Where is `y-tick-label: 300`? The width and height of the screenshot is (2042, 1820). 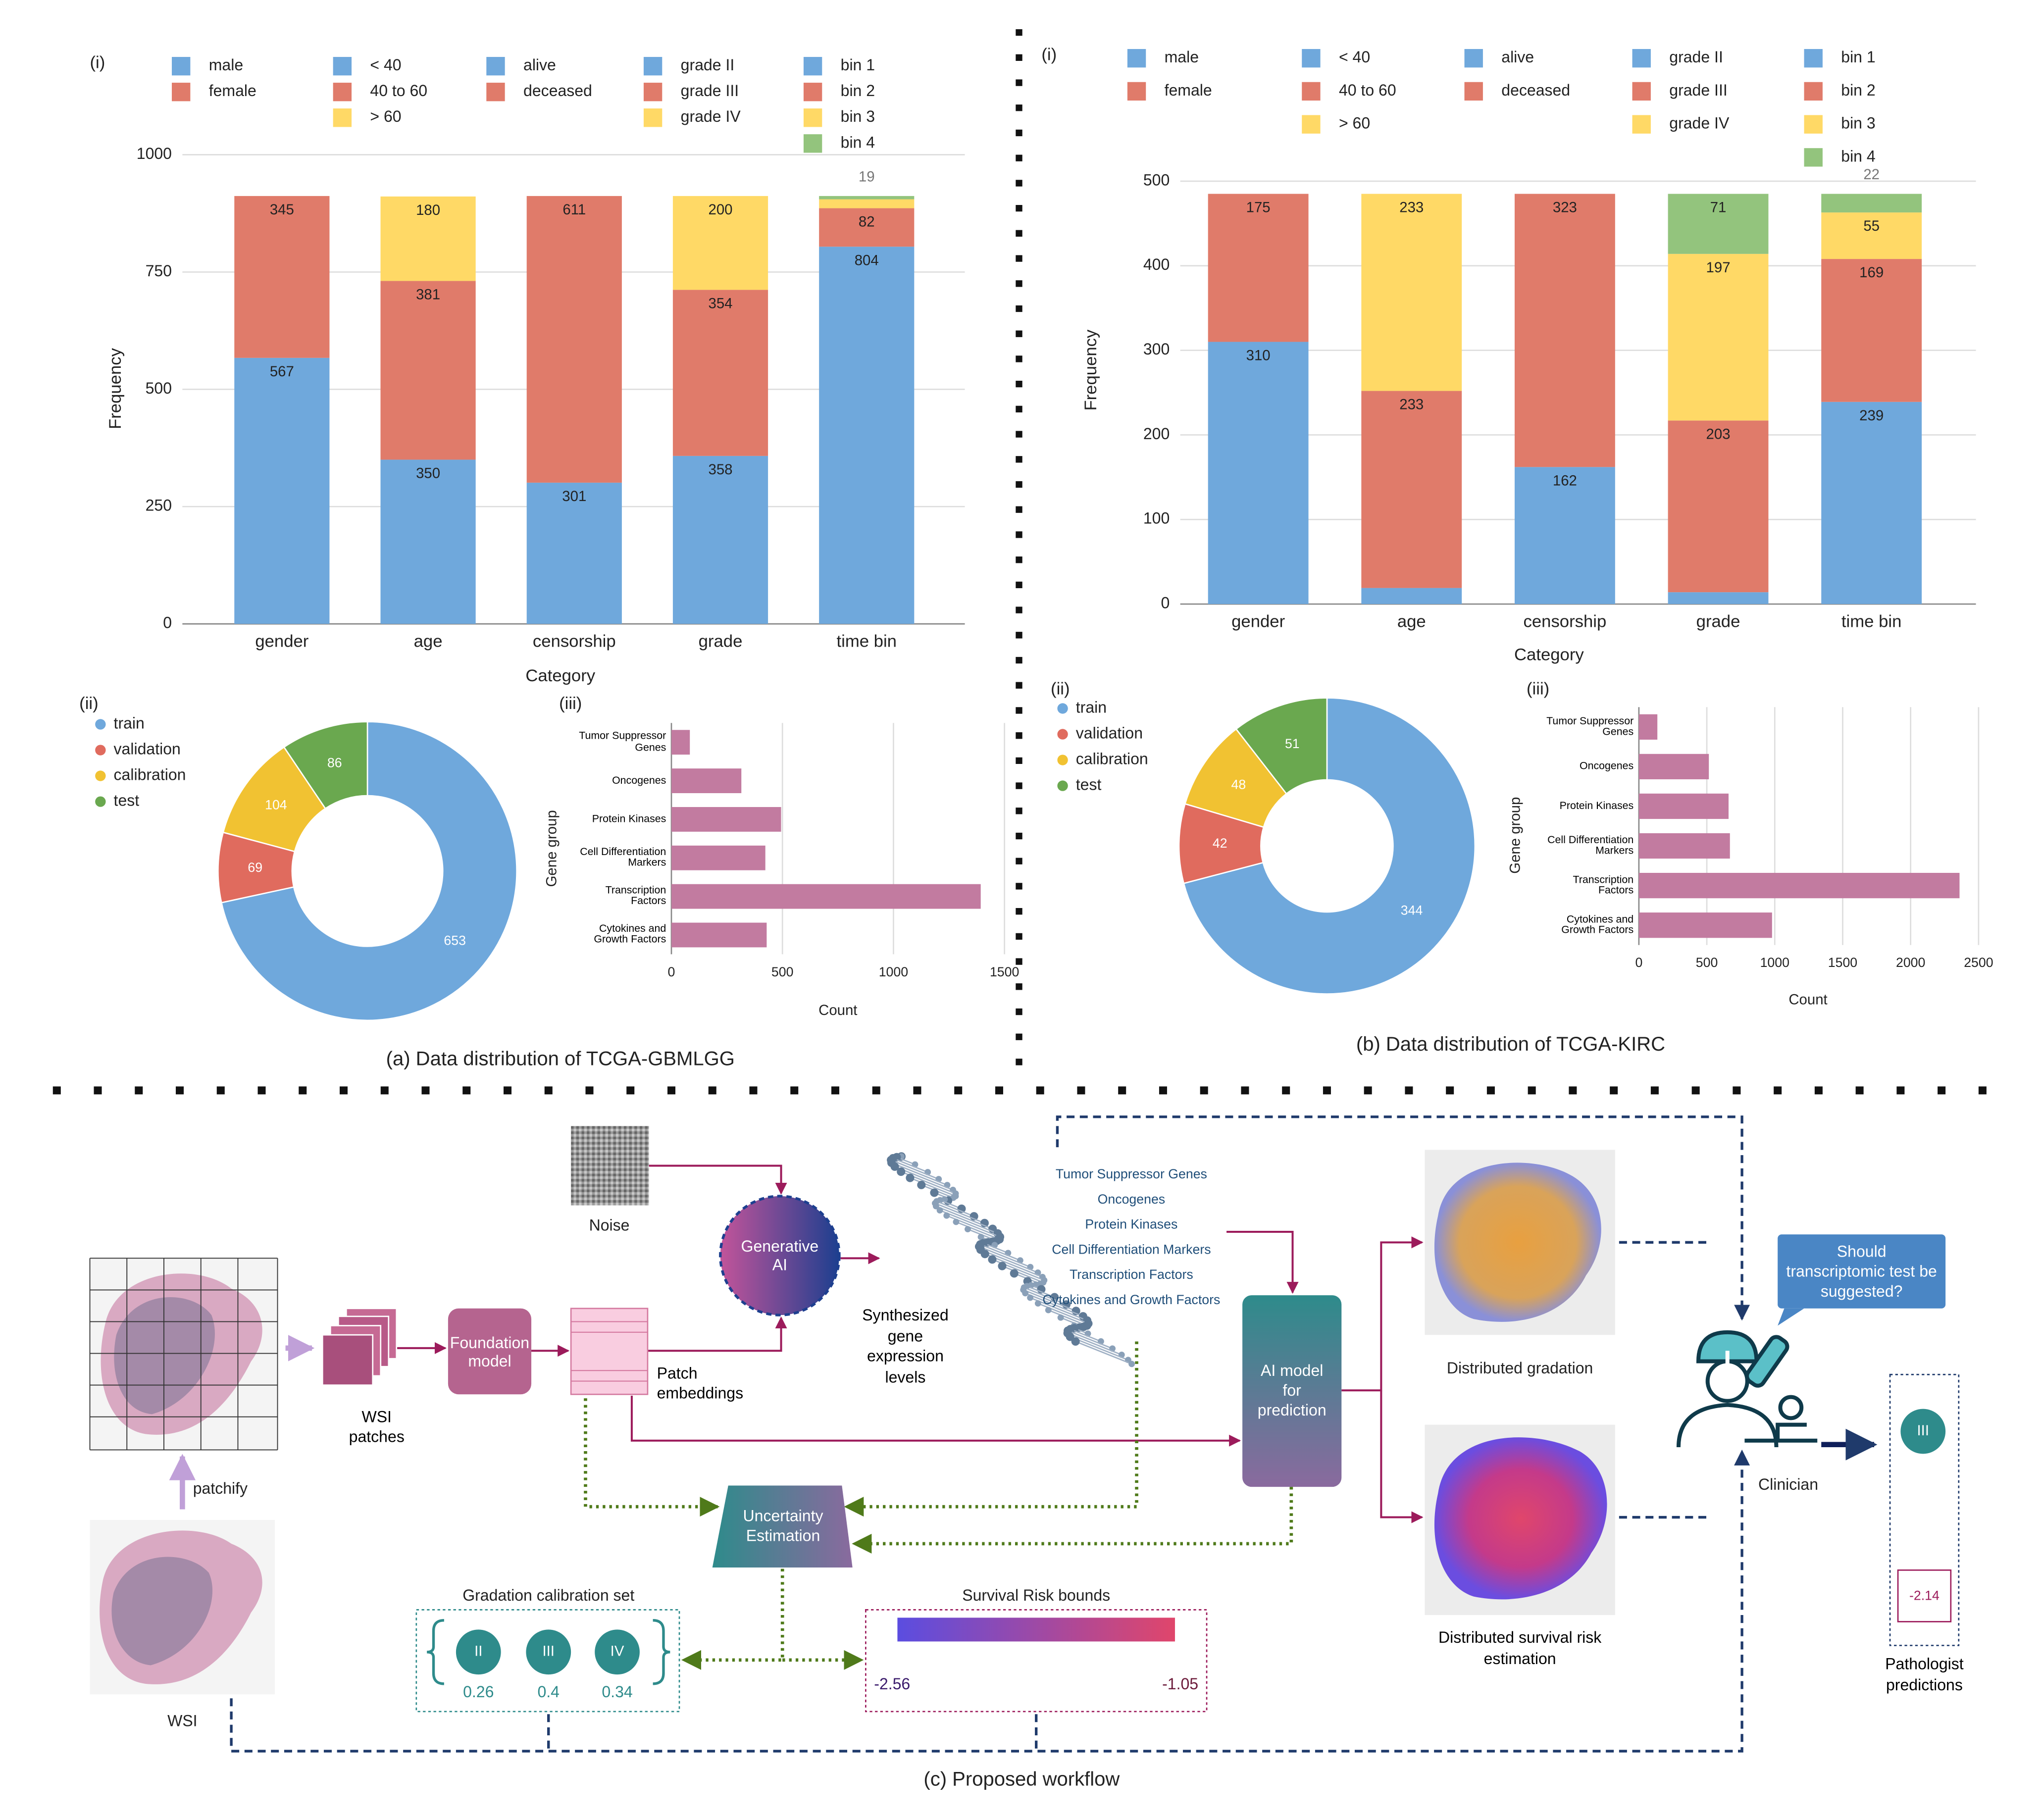 y-tick-label: 300 is located at coordinates (1157, 349).